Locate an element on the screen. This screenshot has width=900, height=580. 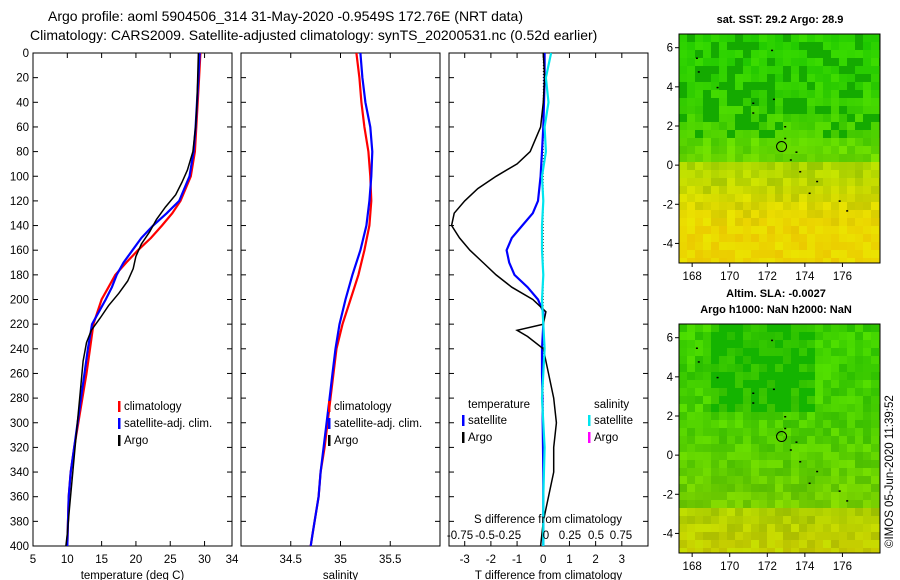
map-sla-frame is located at coordinates (779, 438).